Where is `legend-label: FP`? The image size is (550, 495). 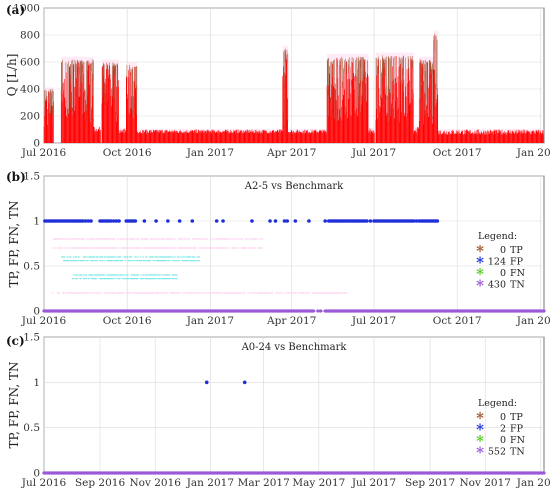 legend-label: FP is located at coordinates (517, 429).